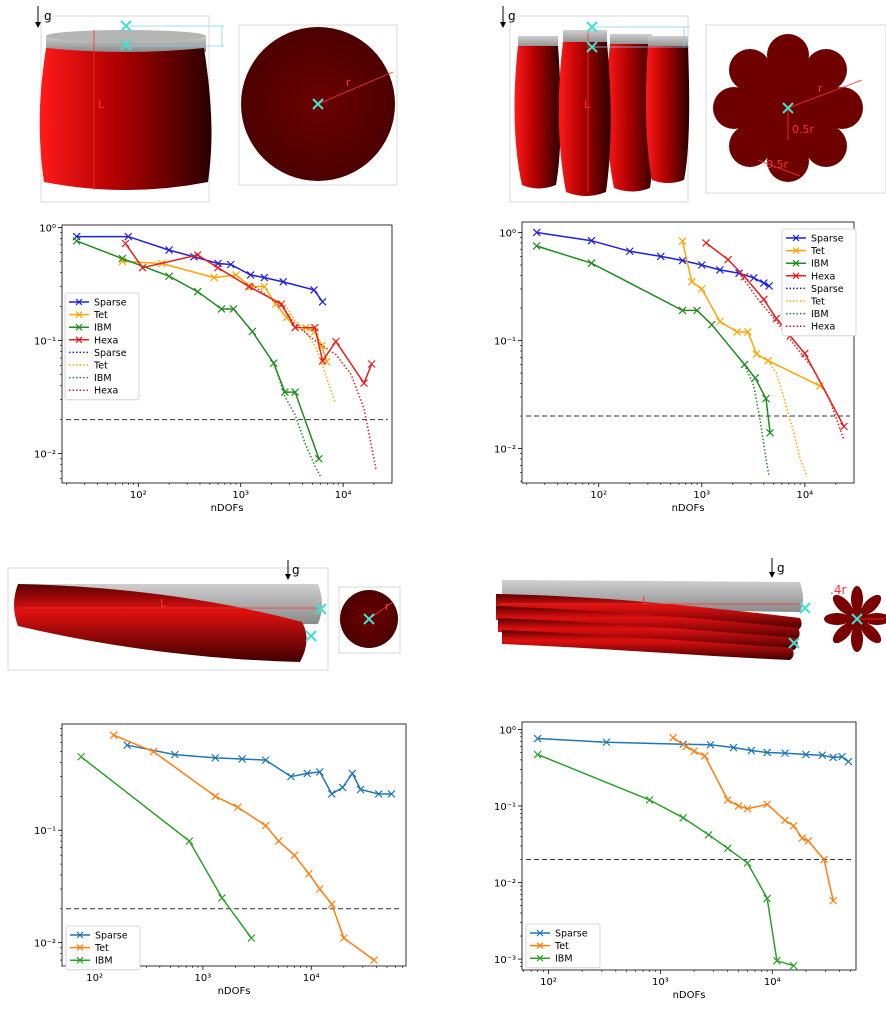 The image size is (886, 1011). I want to click on radius-label-b: r, so click(820, 88).